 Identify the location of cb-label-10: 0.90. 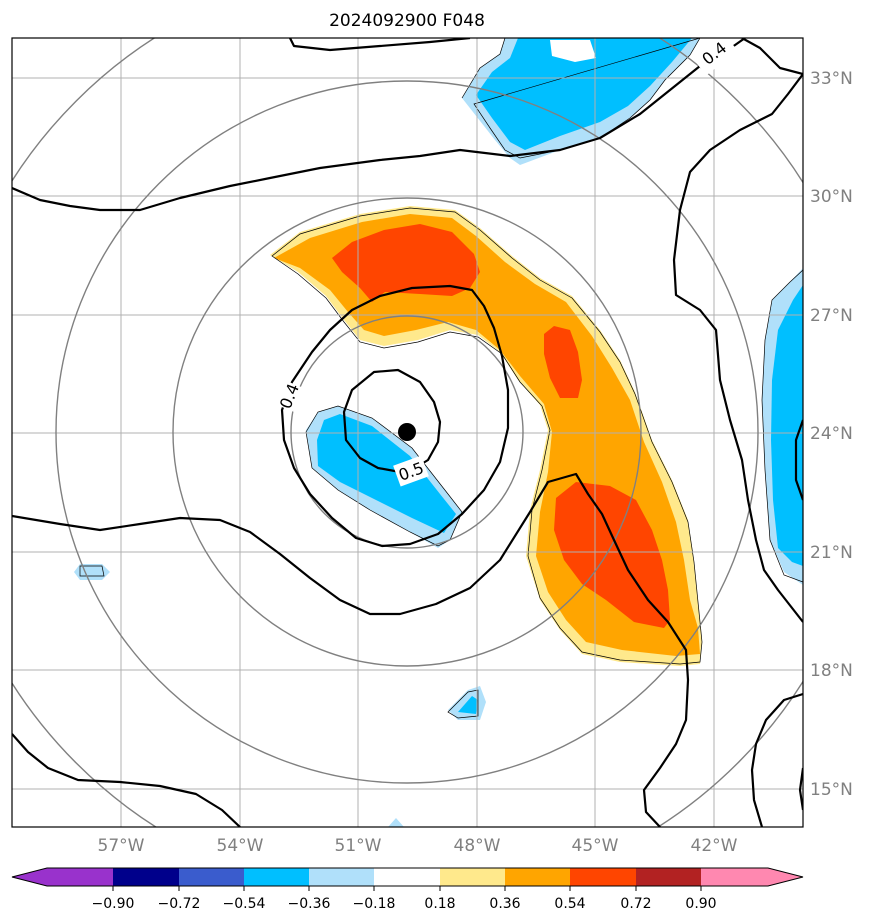
(700, 904).